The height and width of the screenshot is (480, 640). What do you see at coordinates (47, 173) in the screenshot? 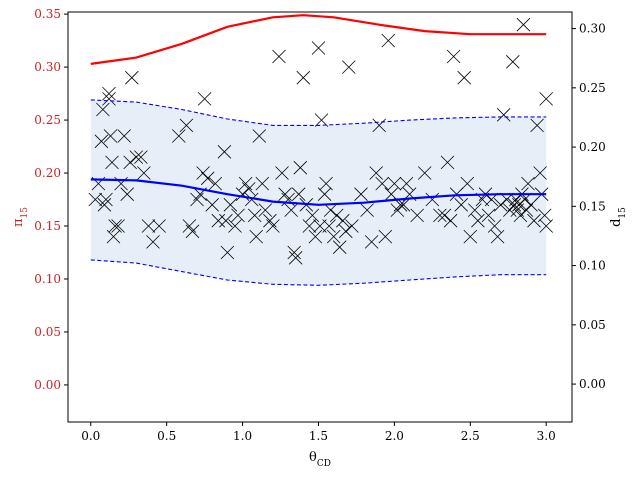
I see `left-y-tick-label: 0.20` at bounding box center [47, 173].